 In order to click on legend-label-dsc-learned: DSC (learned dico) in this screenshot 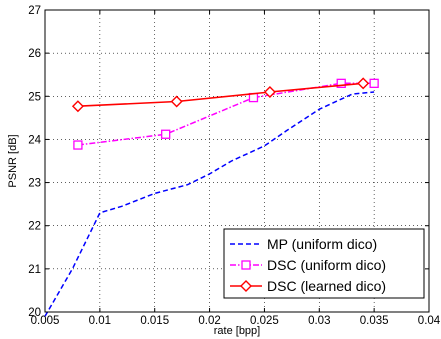, I will do `click(326, 286)`.